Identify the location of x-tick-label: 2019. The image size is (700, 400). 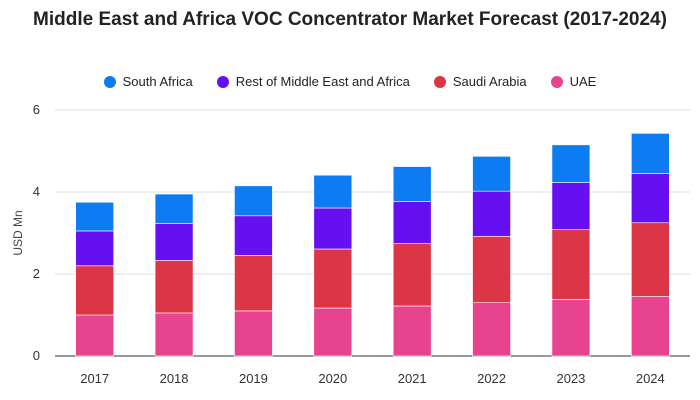
(253, 378).